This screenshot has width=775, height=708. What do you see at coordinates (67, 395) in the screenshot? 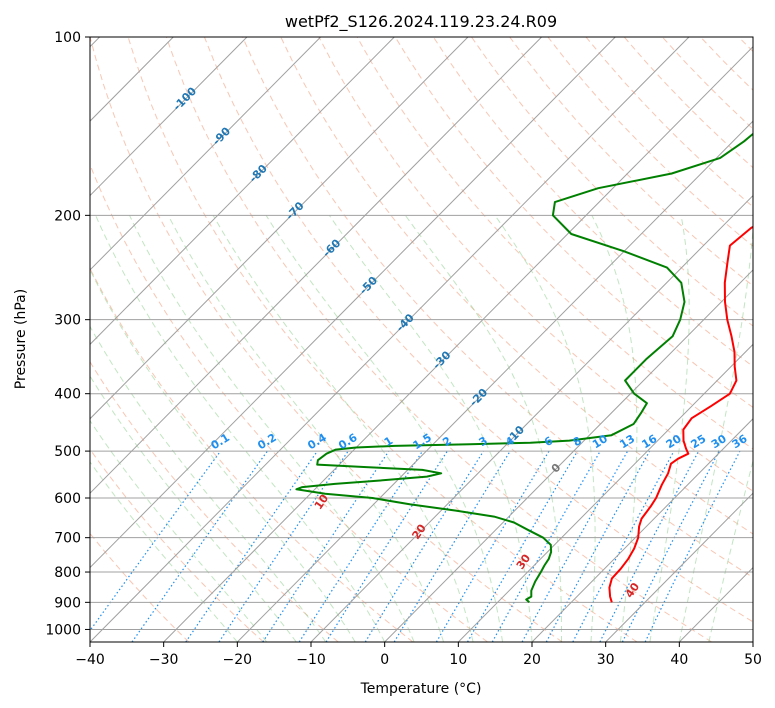
I see `y-tick-label: 400` at bounding box center [67, 395].